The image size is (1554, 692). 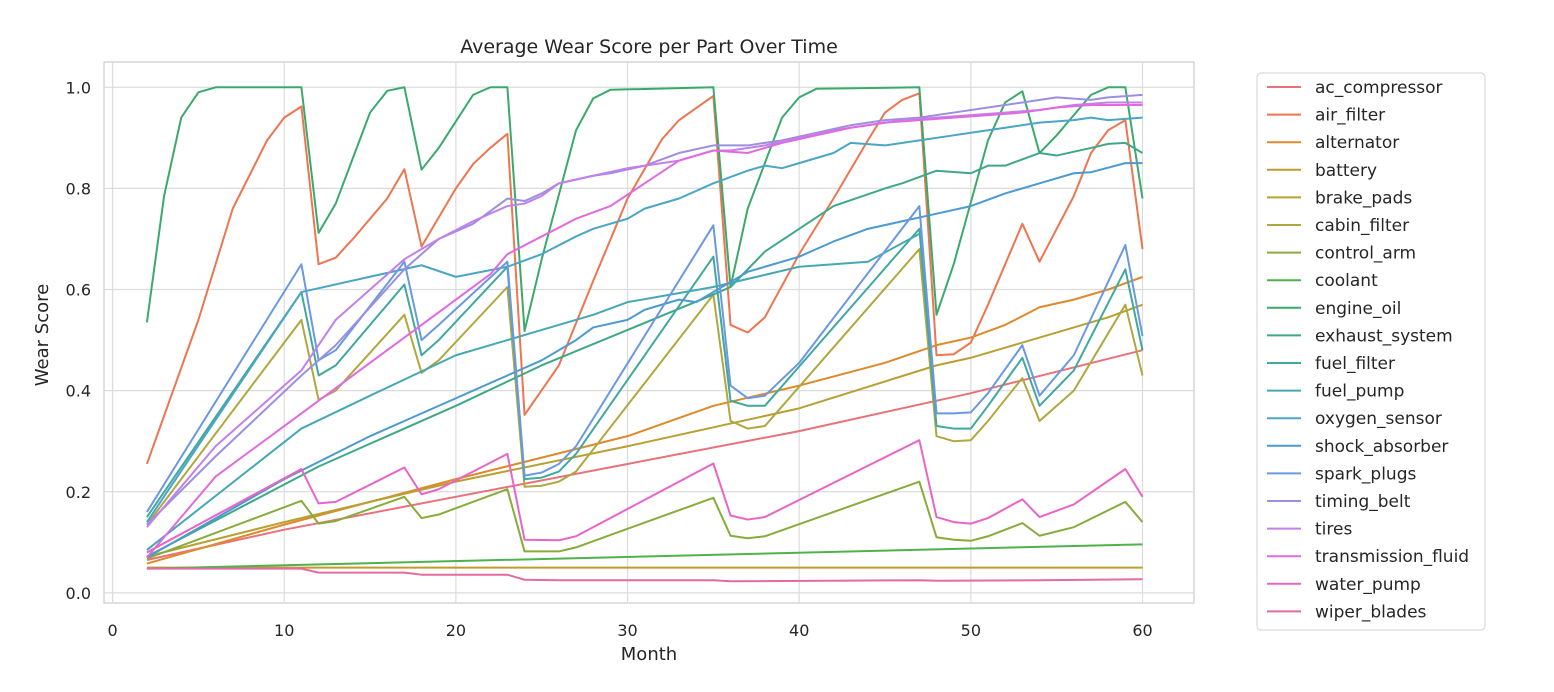 What do you see at coordinates (1368, 585) in the screenshot?
I see `legend-label: water_pump` at bounding box center [1368, 585].